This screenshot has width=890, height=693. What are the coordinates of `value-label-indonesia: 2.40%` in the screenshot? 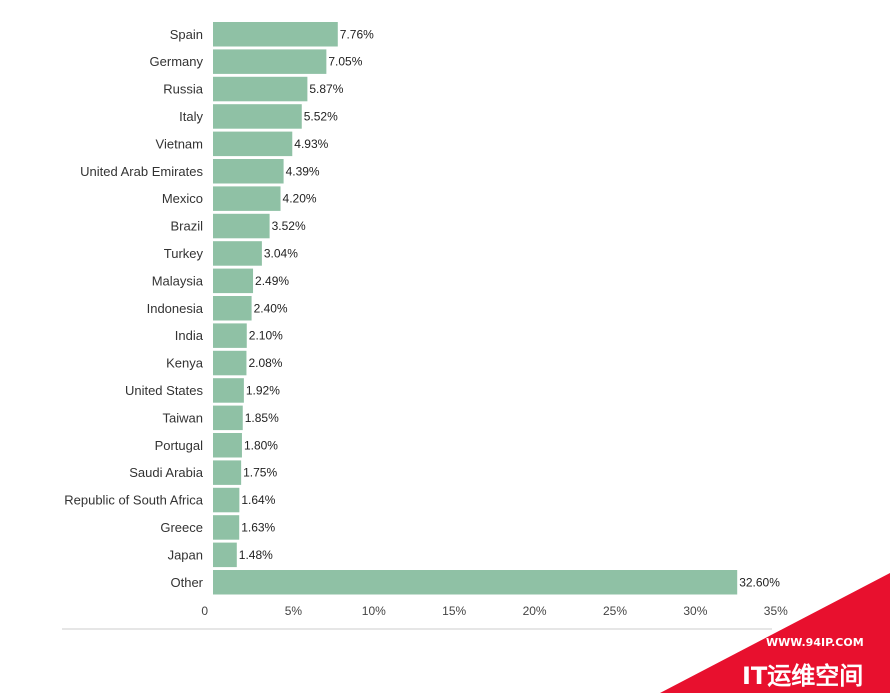 It's located at (271, 308).